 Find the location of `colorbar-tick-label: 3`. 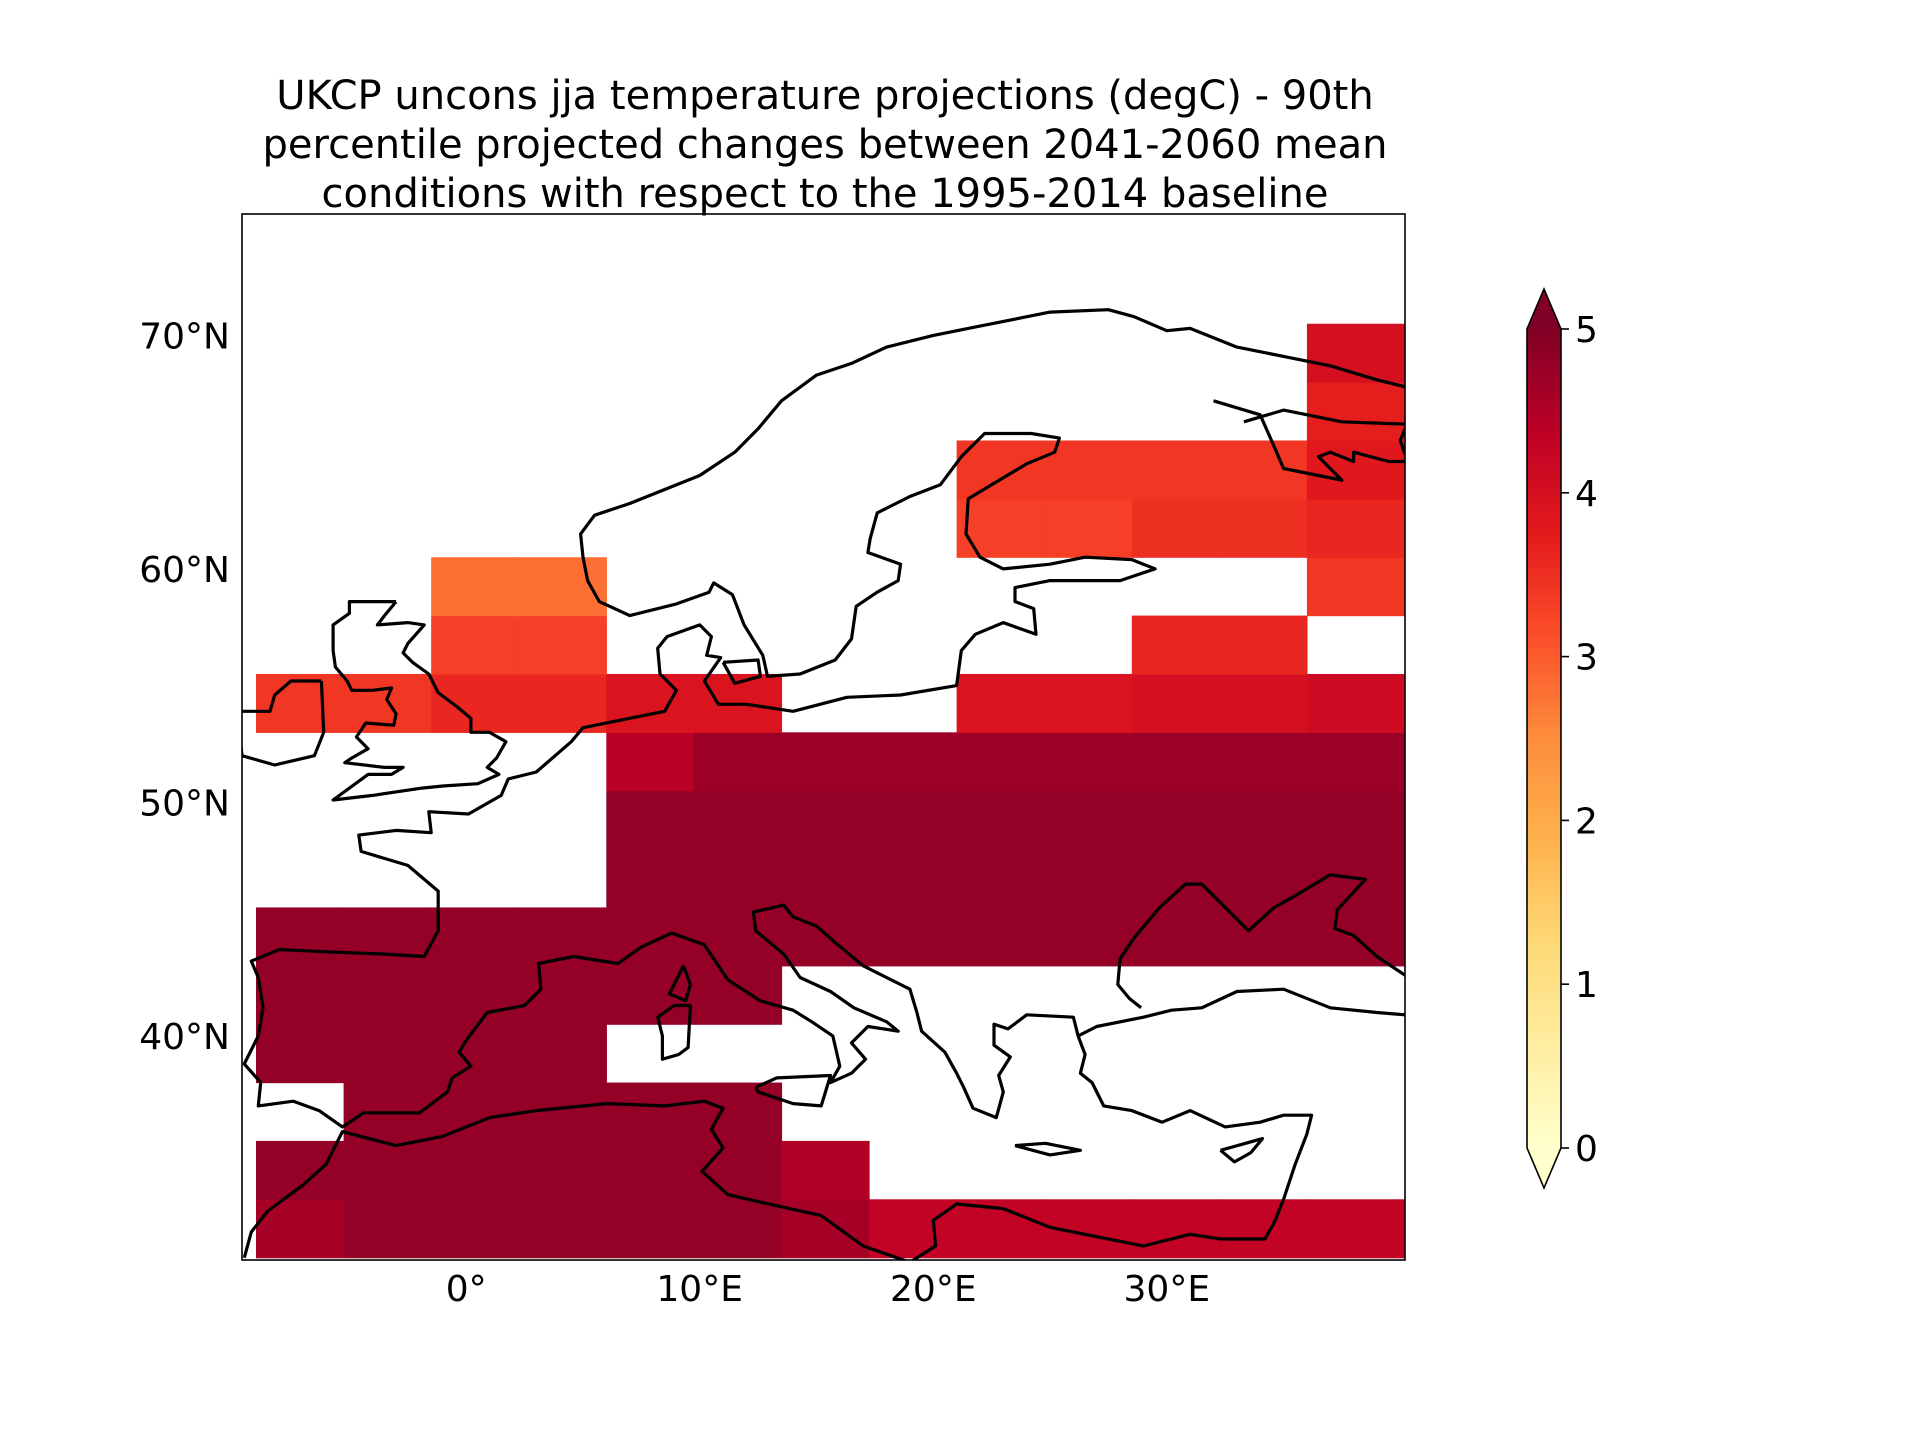

colorbar-tick-label: 3 is located at coordinates (1586, 658).